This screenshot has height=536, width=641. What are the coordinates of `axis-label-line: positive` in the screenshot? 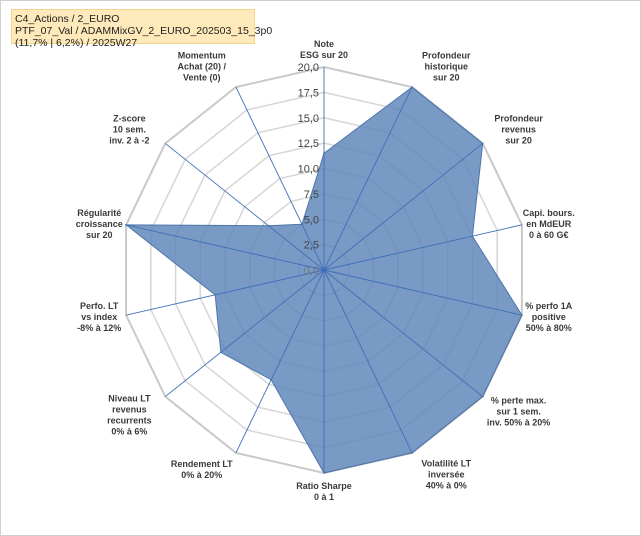 It's located at (549, 317).